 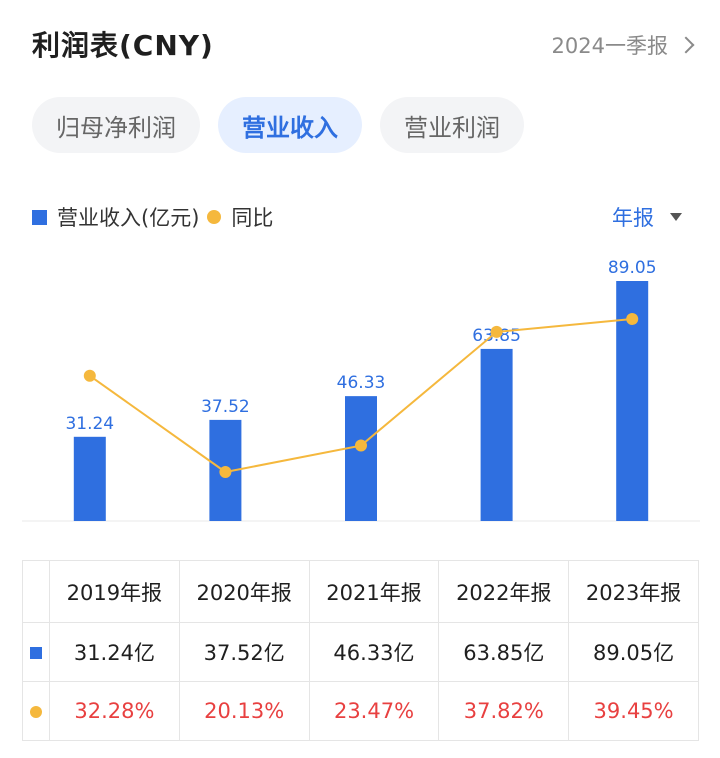 I want to click on revenue-marker-cell, so click(x=36, y=652).